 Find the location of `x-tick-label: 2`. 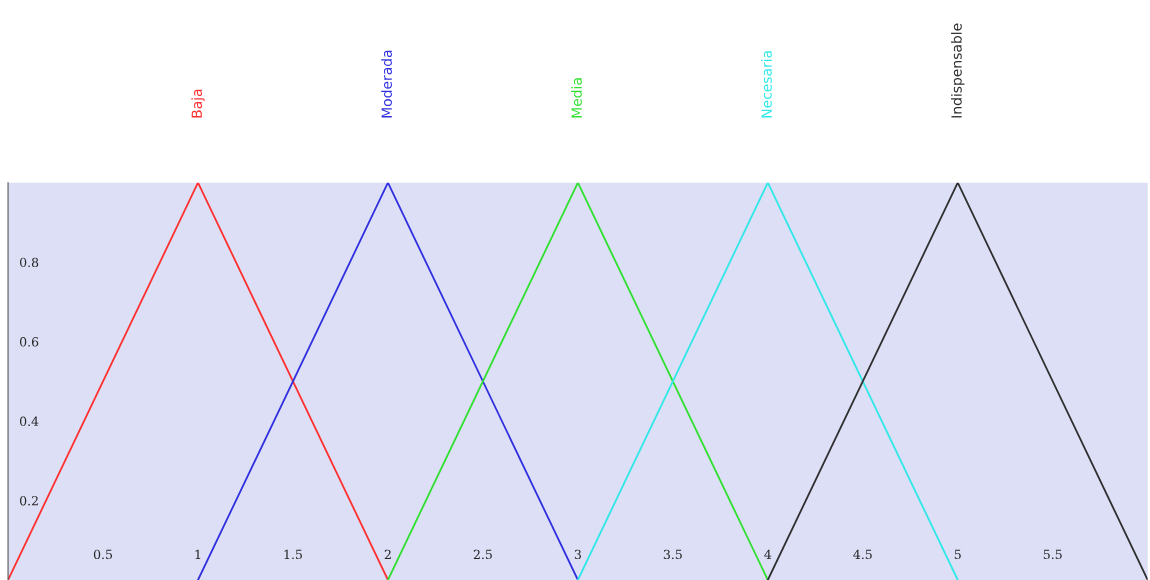

x-tick-label: 2 is located at coordinates (387, 554).